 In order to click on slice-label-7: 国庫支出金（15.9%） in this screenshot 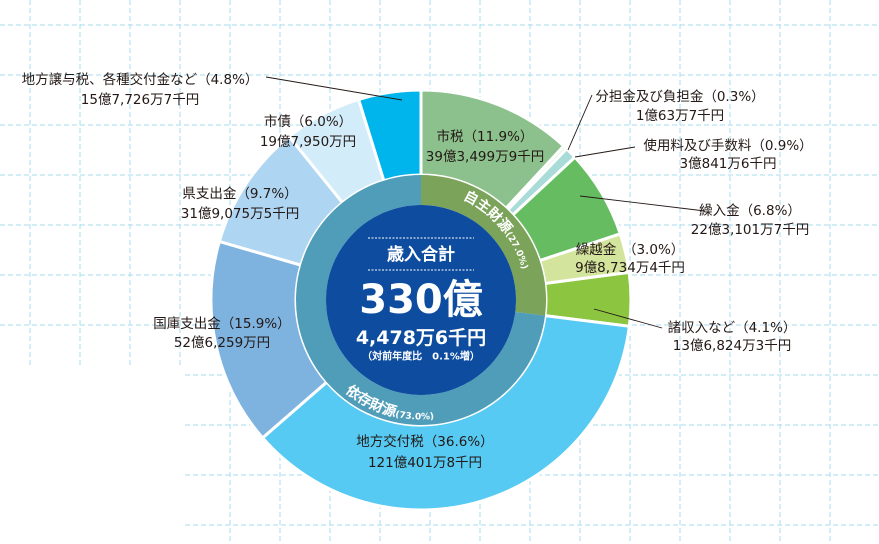, I will do `click(221, 324)`.